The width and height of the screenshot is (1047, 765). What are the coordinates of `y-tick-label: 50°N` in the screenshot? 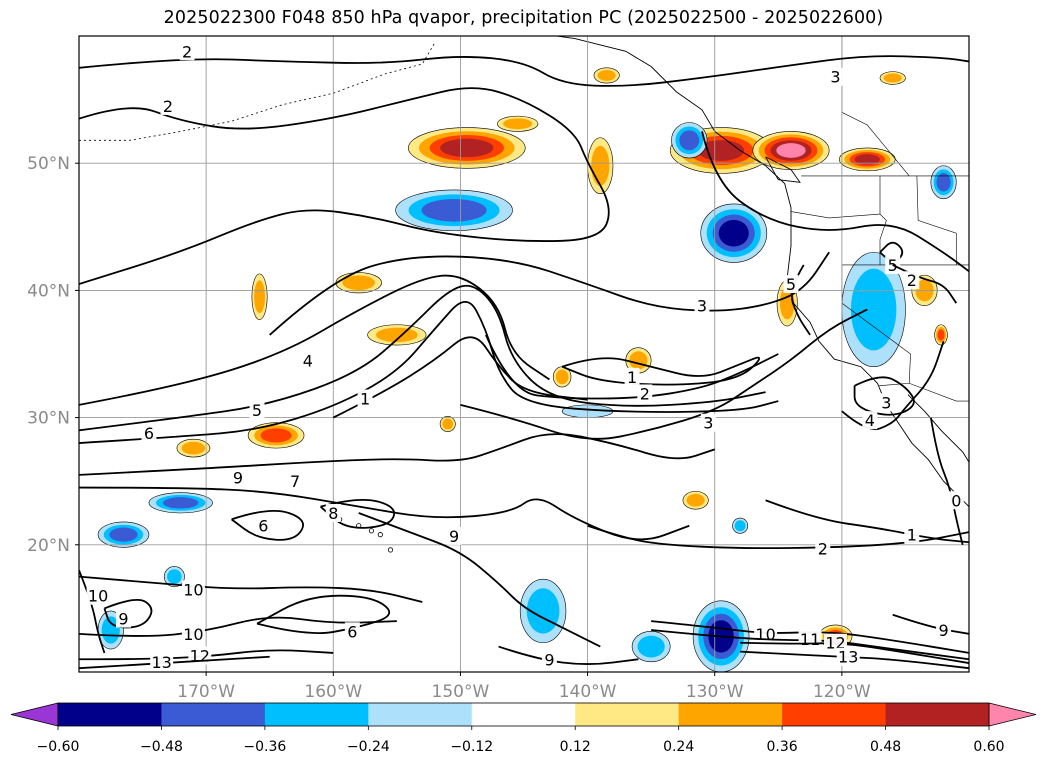 It's located at (48, 164).